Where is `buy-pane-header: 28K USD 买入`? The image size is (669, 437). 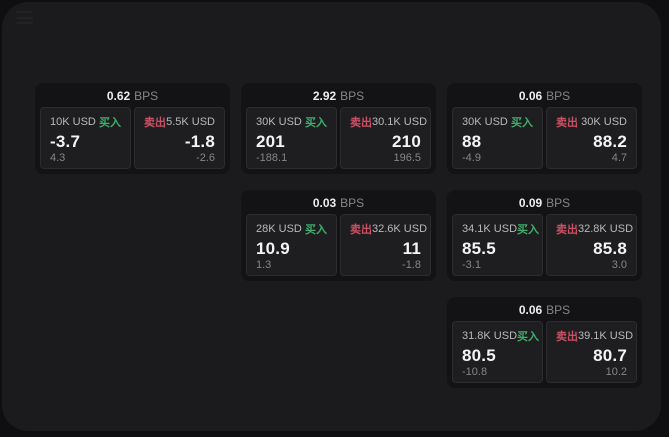 buy-pane-header: 28K USD 买入 is located at coordinates (291, 229).